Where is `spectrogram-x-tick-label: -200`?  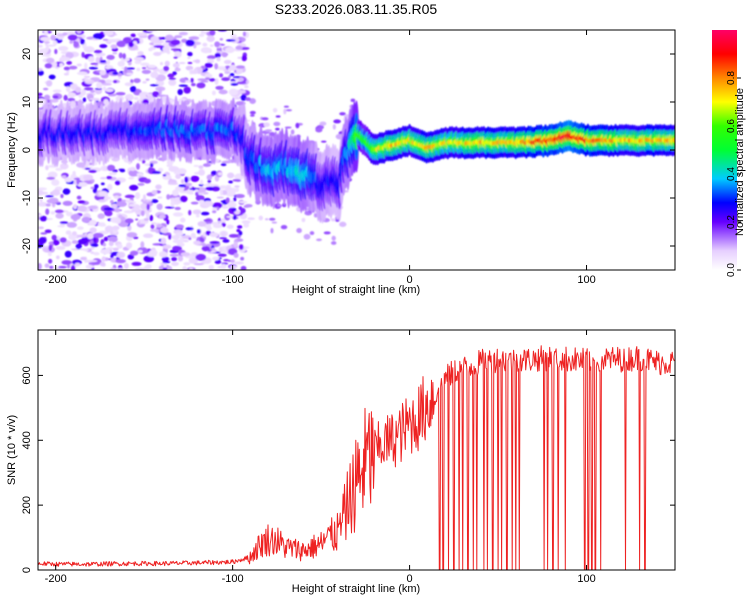
spectrogram-x-tick-label: -200 is located at coordinates (56, 280).